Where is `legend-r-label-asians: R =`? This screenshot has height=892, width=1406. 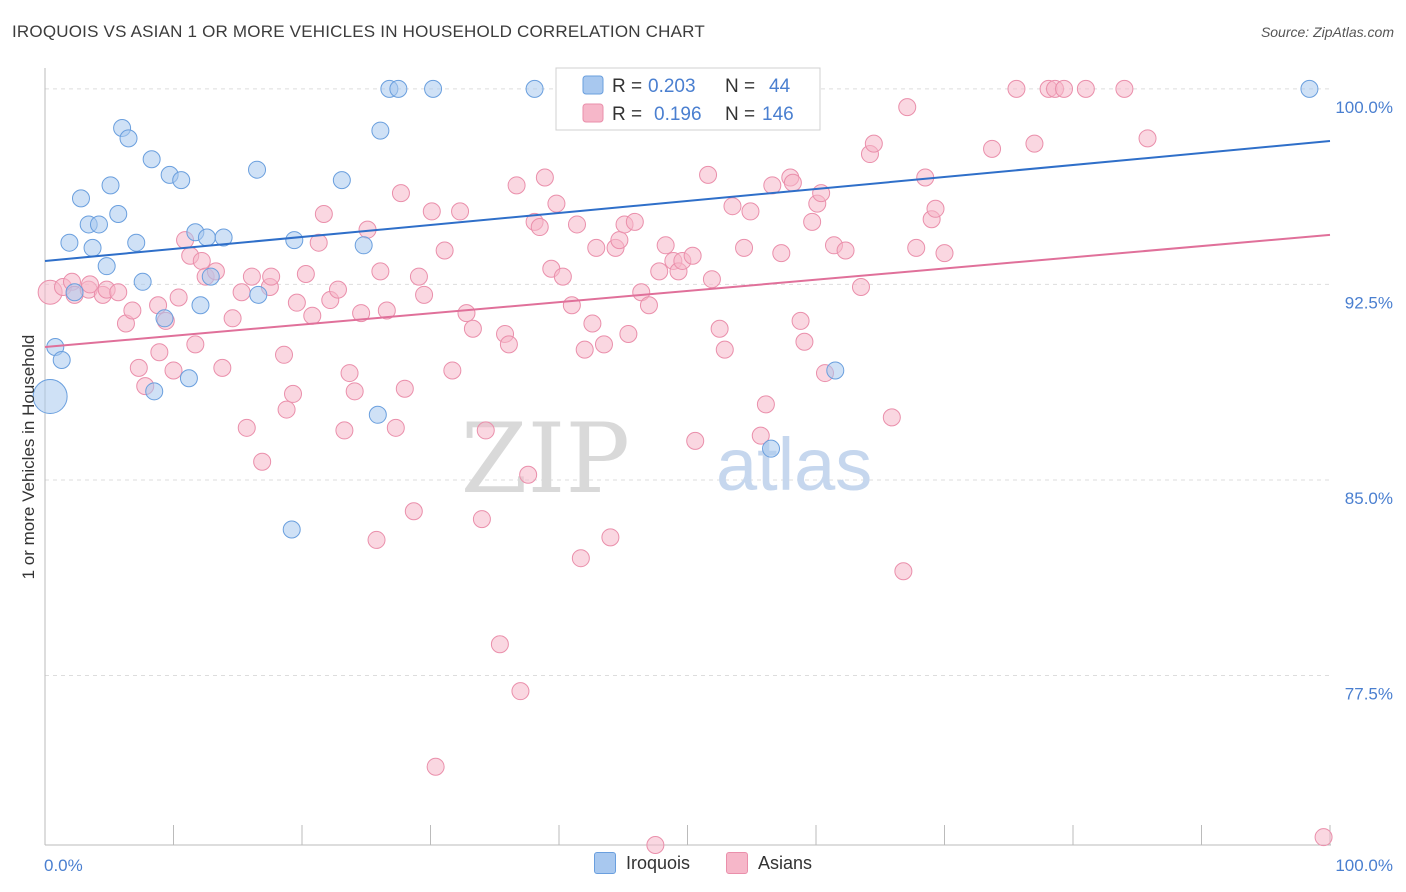 legend-r-label-asians: R = is located at coordinates (627, 114).